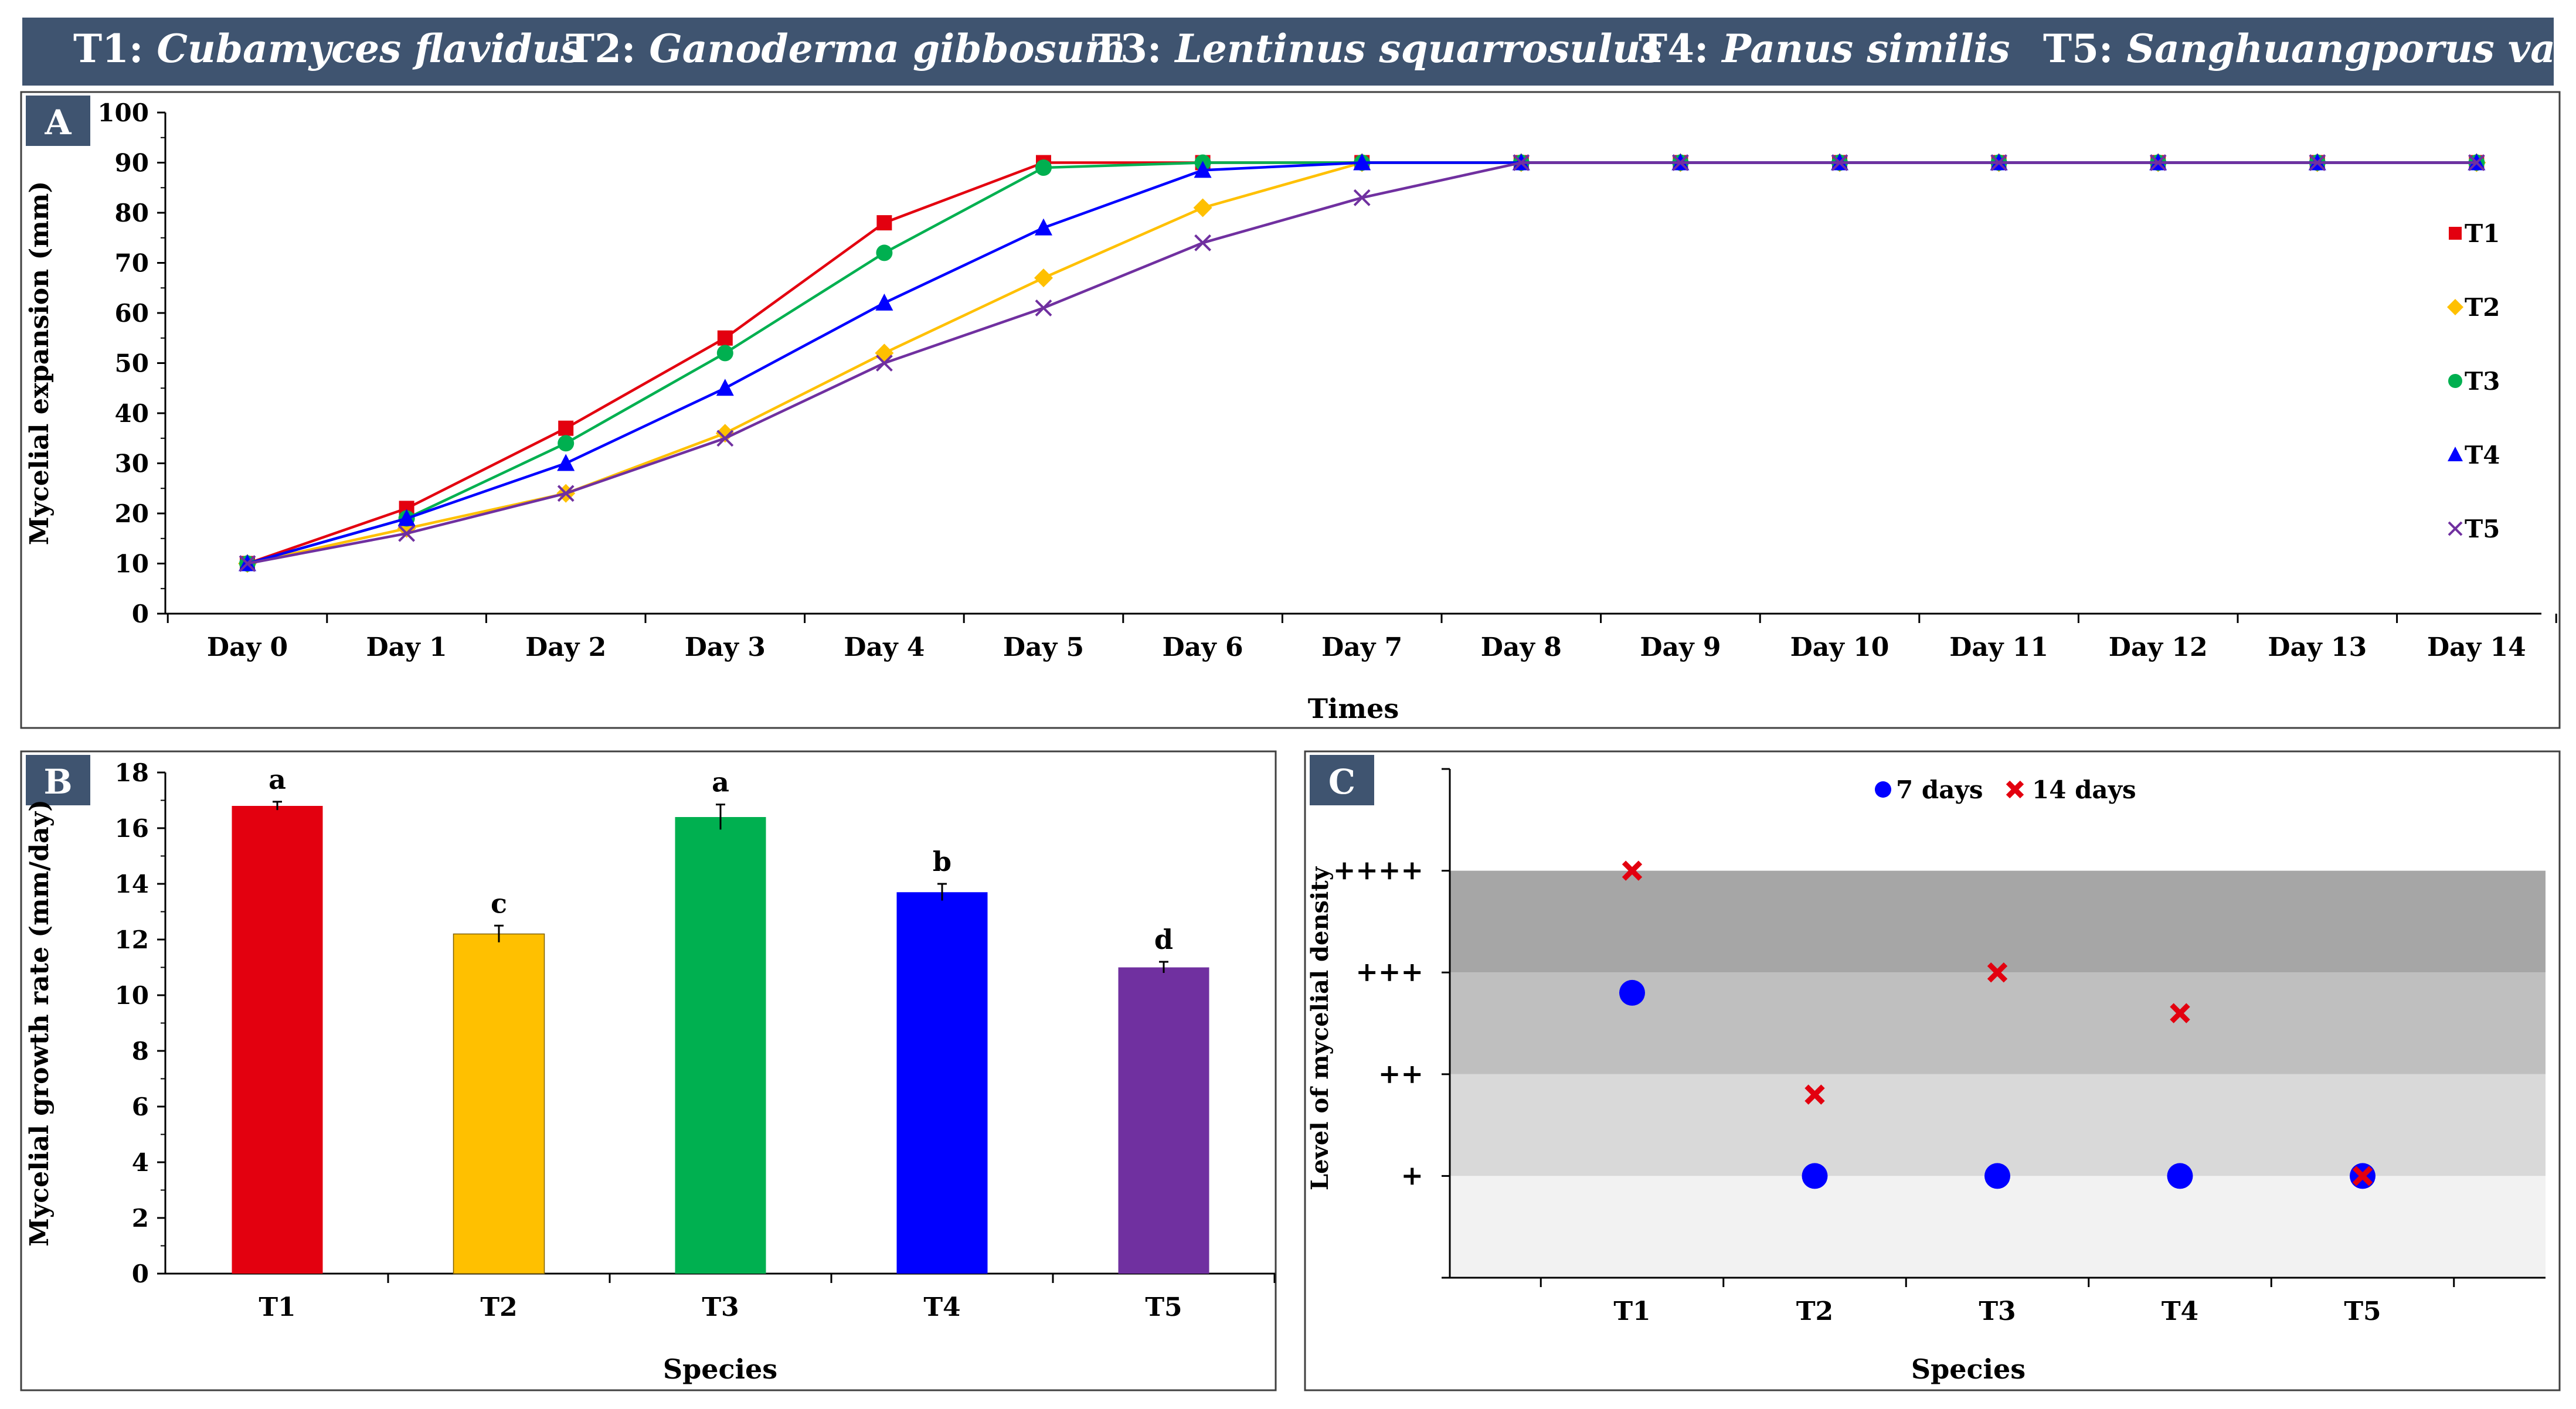 The width and height of the screenshot is (2576, 1409). I want to click on header-item-1: T1: Cubamyces flavidus, so click(328, 49).